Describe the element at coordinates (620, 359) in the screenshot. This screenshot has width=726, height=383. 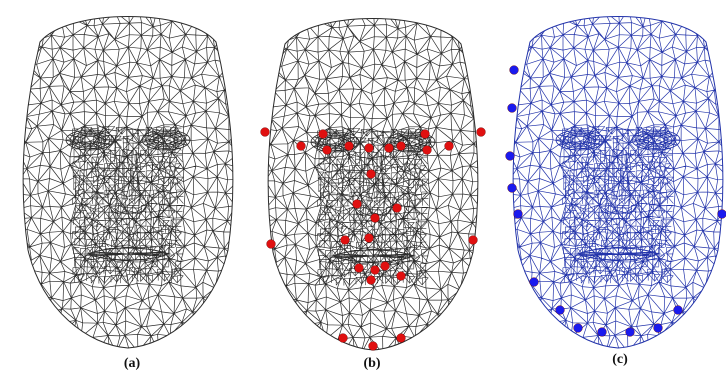
I see `caption-c: (c)` at that location.